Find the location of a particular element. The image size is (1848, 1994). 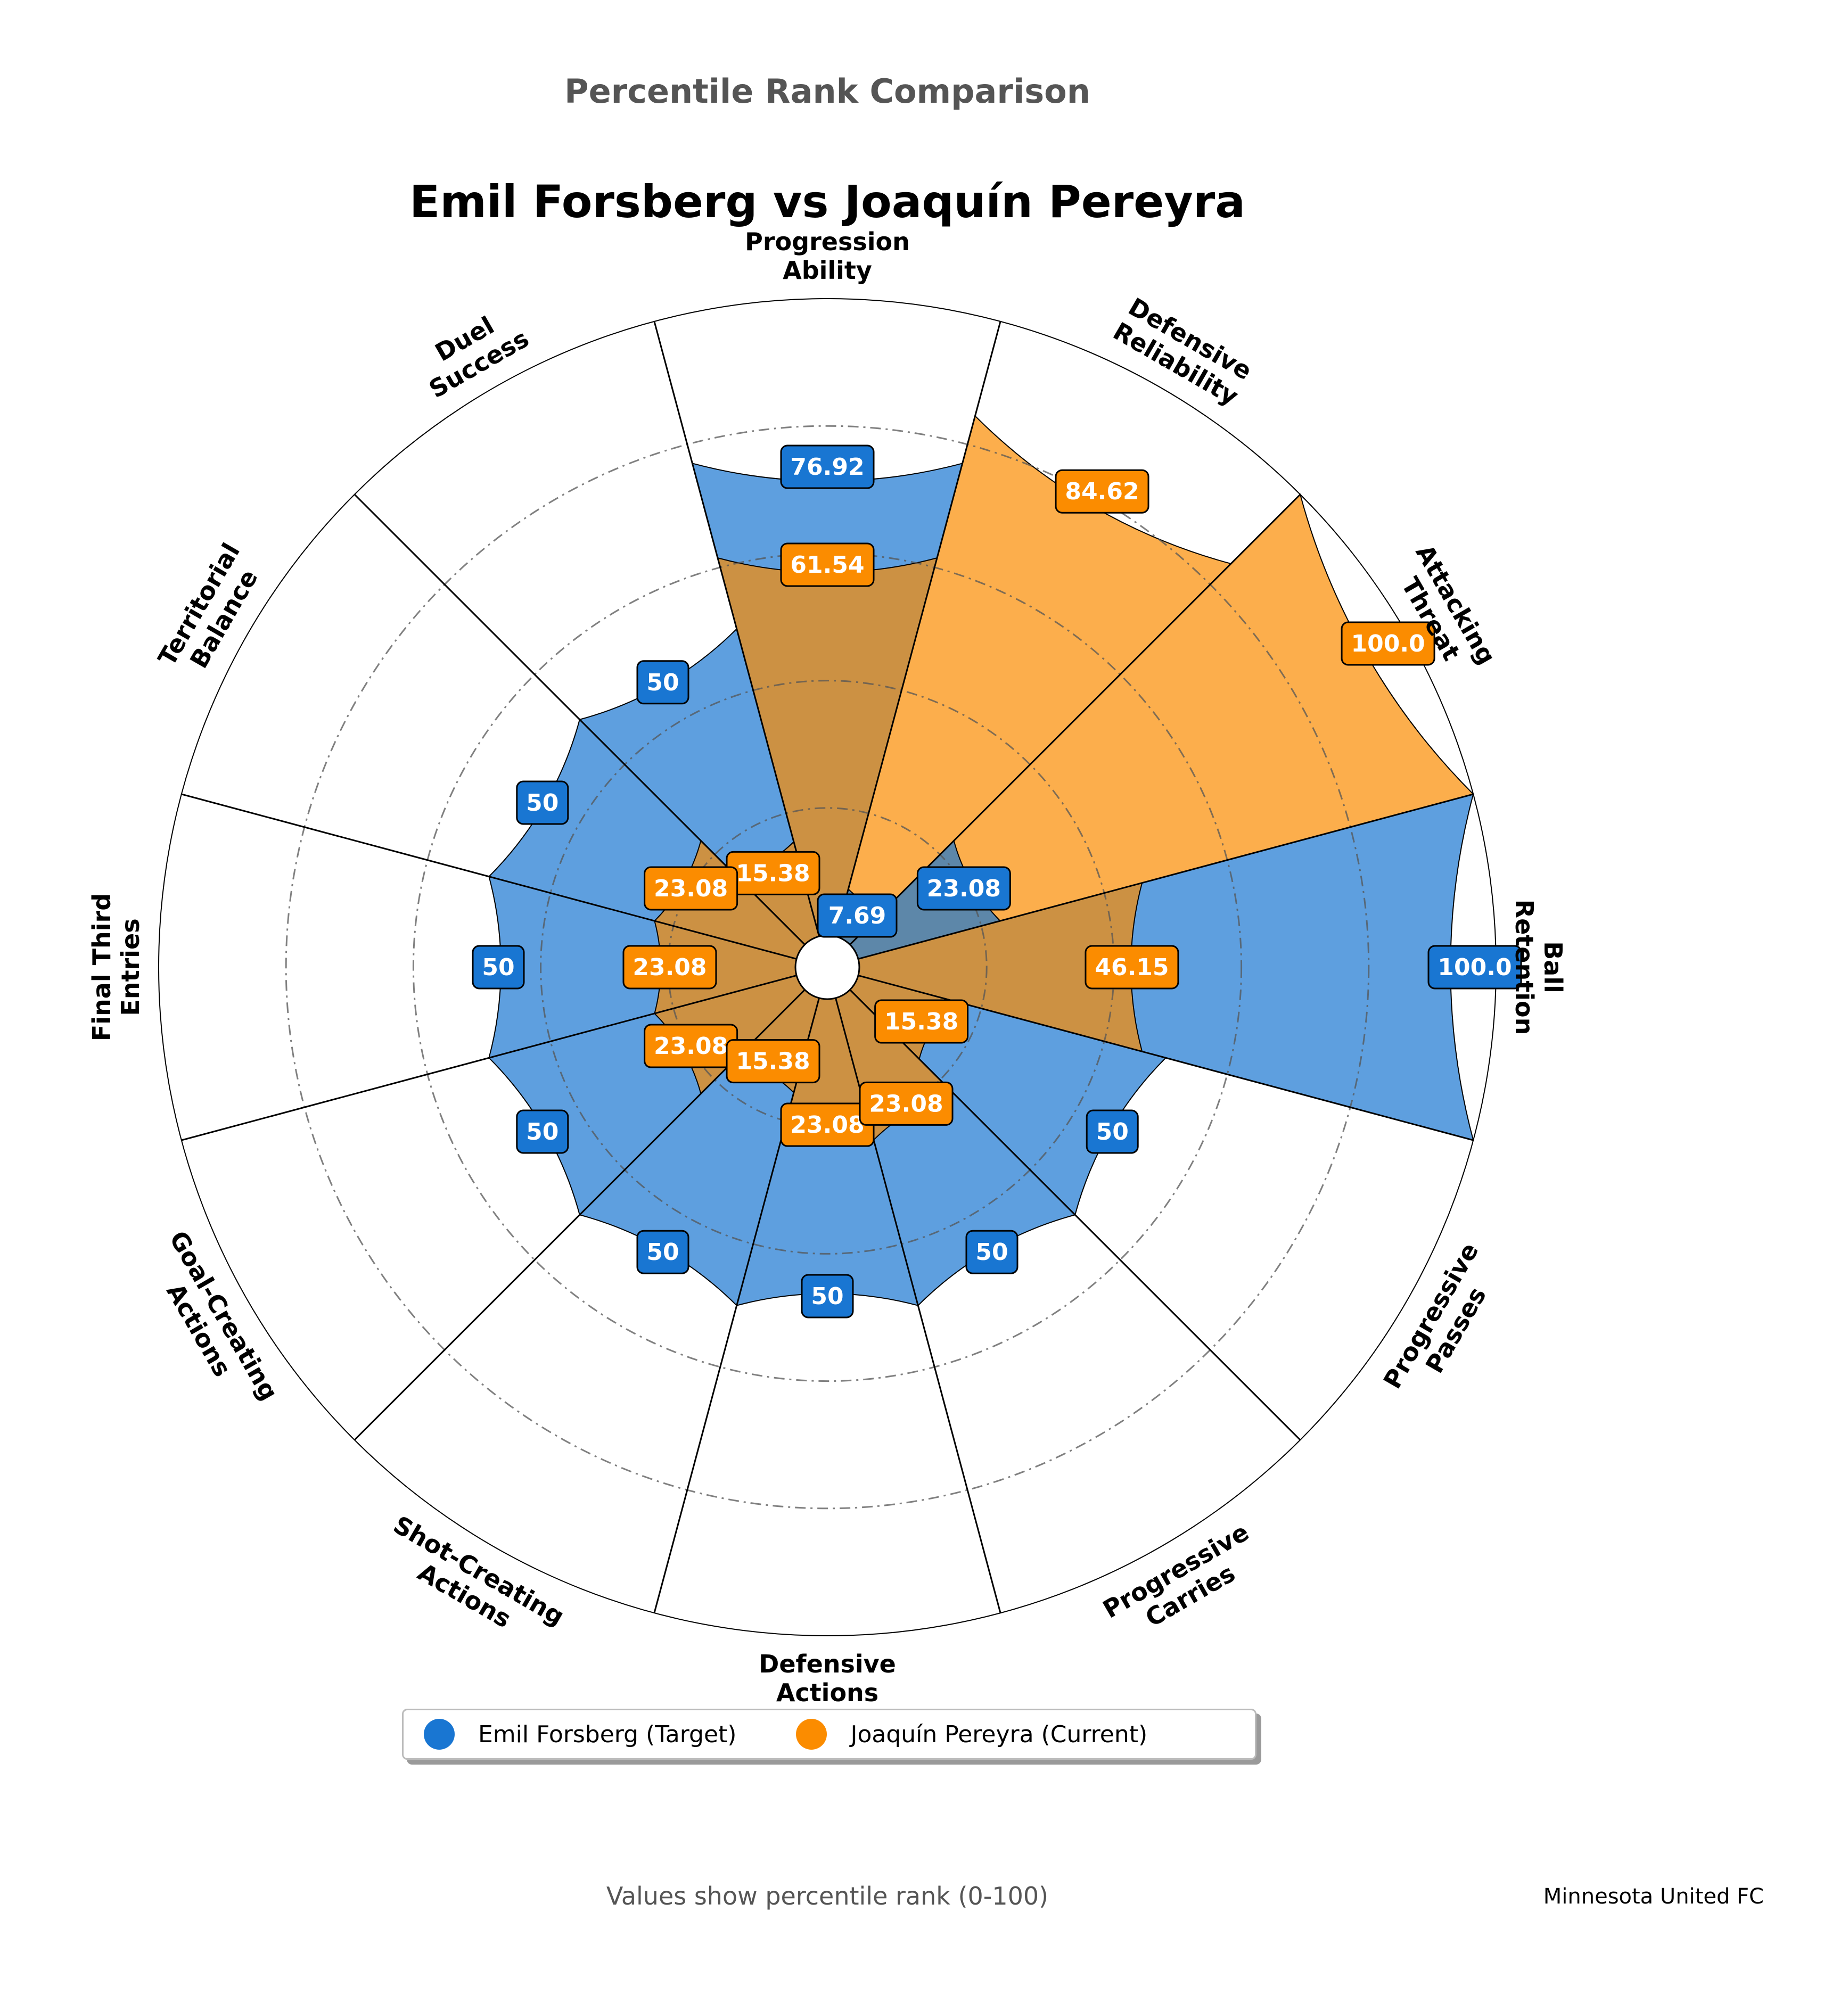

svg-text: Ball is located at coordinates (1553, 967).